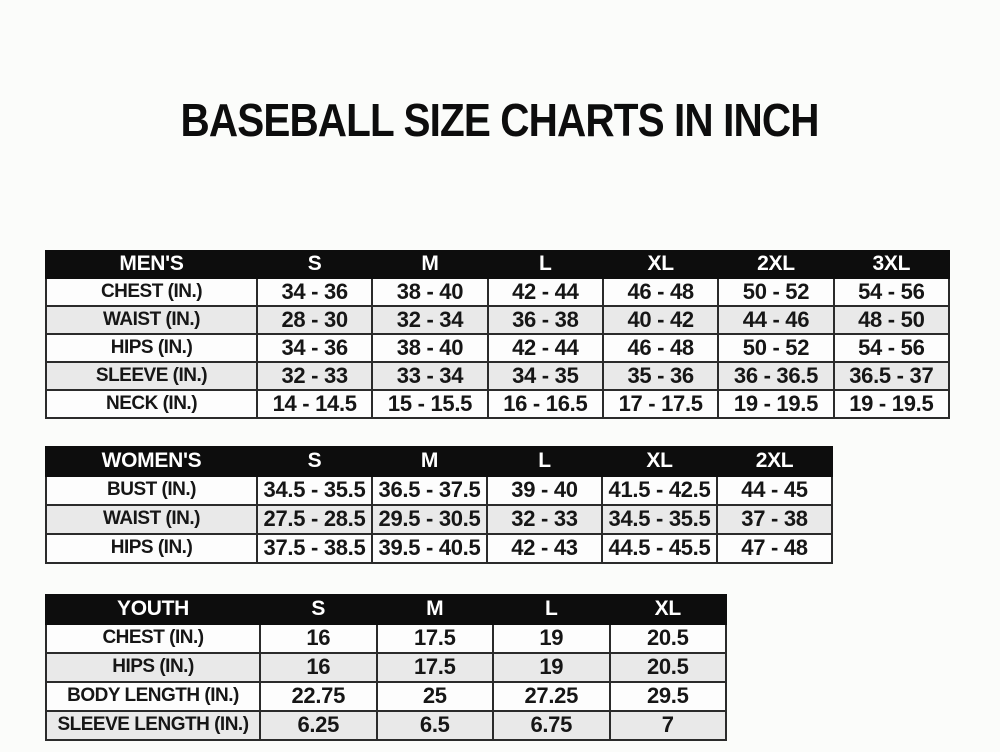  What do you see at coordinates (314, 319) in the screenshot?
I see `measurement-value-cell: 28 - 30` at bounding box center [314, 319].